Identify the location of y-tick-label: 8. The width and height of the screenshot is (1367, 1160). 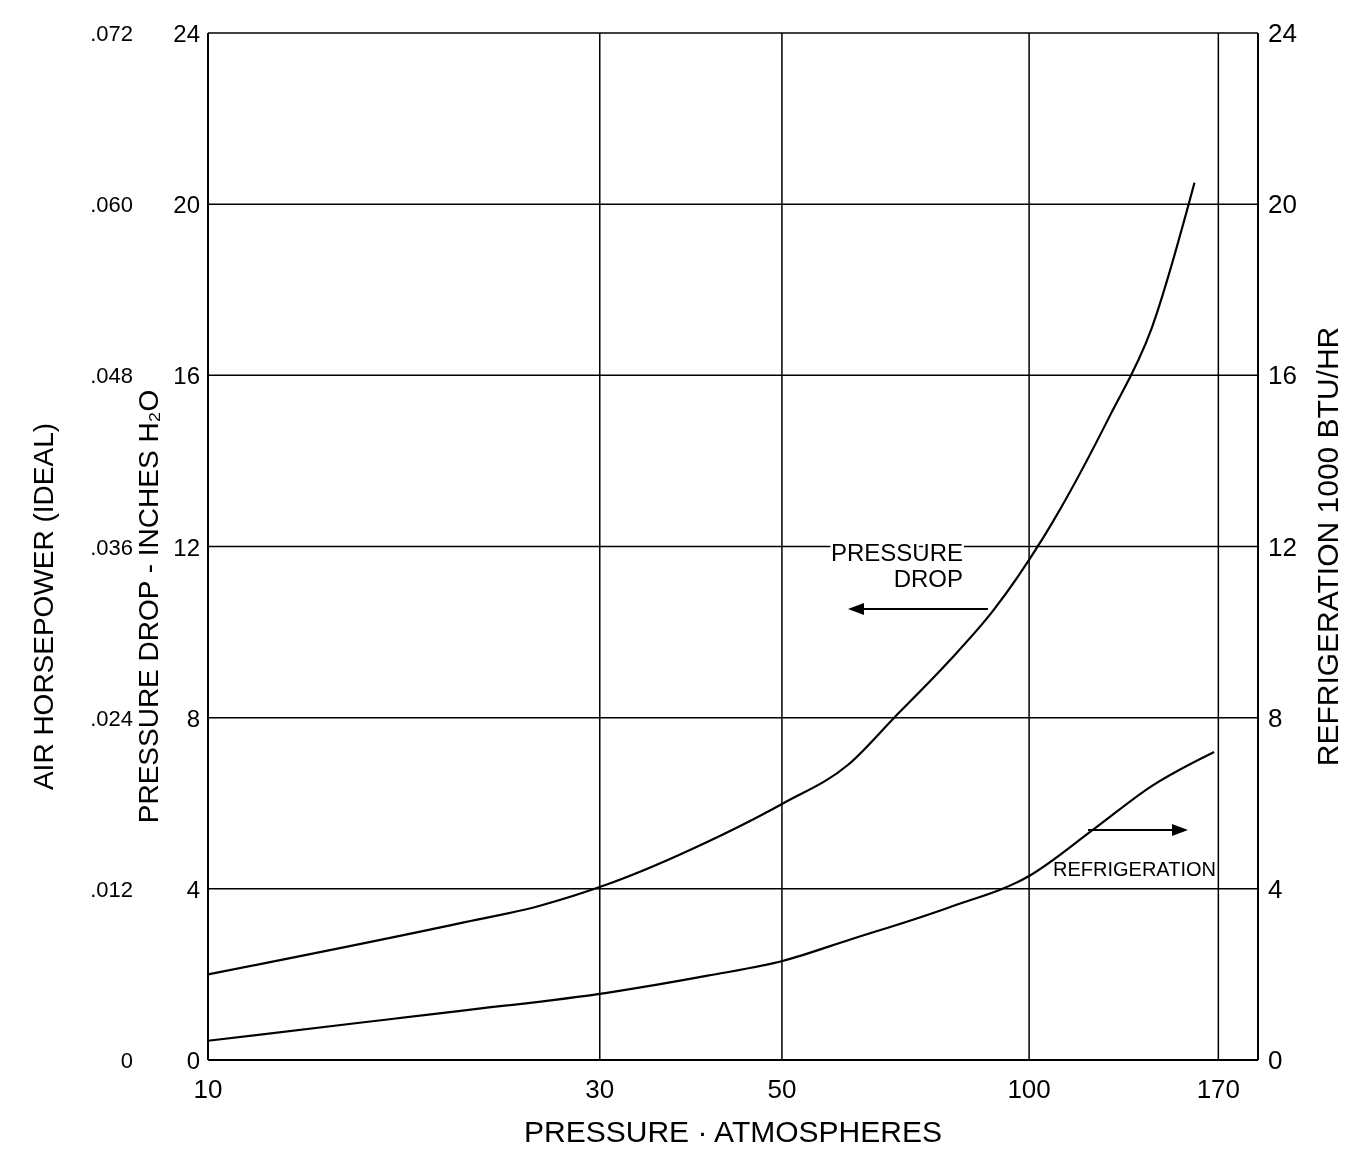
(193, 718).